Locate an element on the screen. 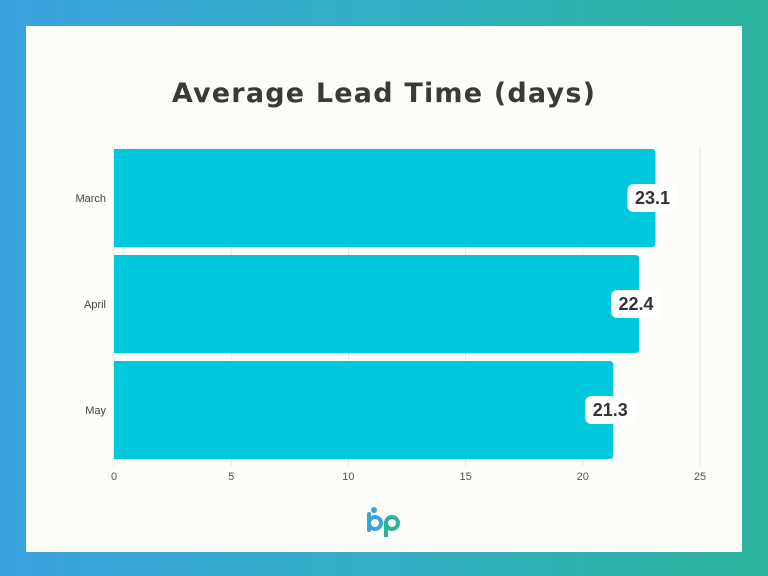 This screenshot has width=768, height=576. x-tick-label: 0 is located at coordinates (114, 477).